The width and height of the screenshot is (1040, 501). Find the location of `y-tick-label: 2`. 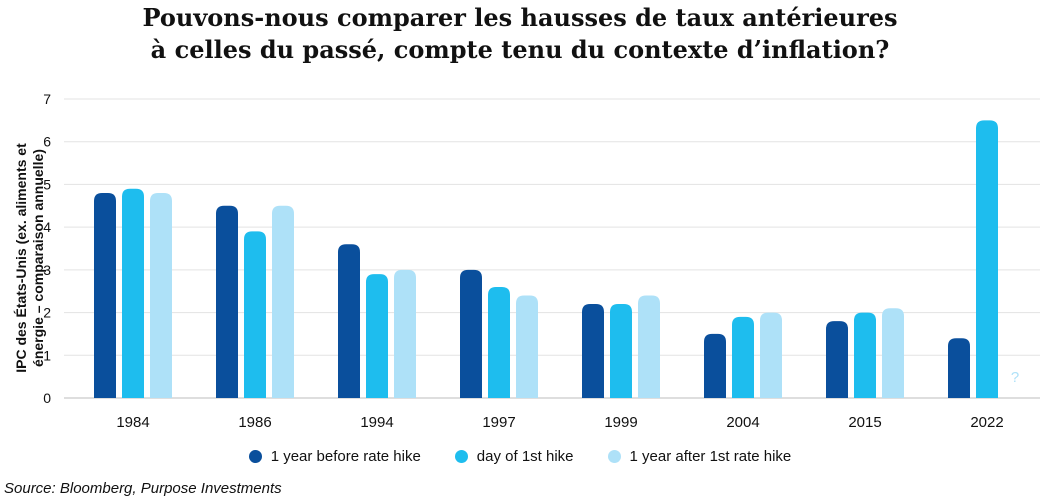

y-tick-label: 2 is located at coordinates (47, 313).